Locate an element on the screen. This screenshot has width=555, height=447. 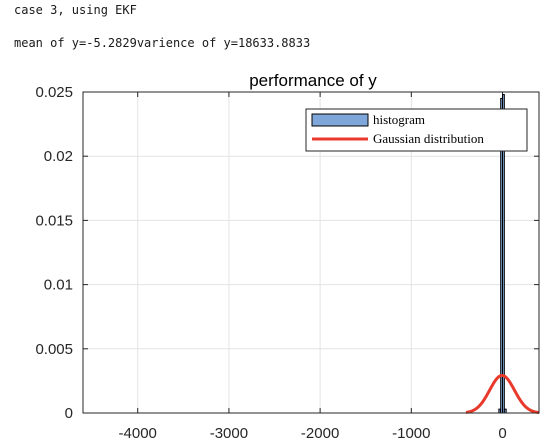
legend-label-gaussian: Gaussian distribution is located at coordinates (428, 138).